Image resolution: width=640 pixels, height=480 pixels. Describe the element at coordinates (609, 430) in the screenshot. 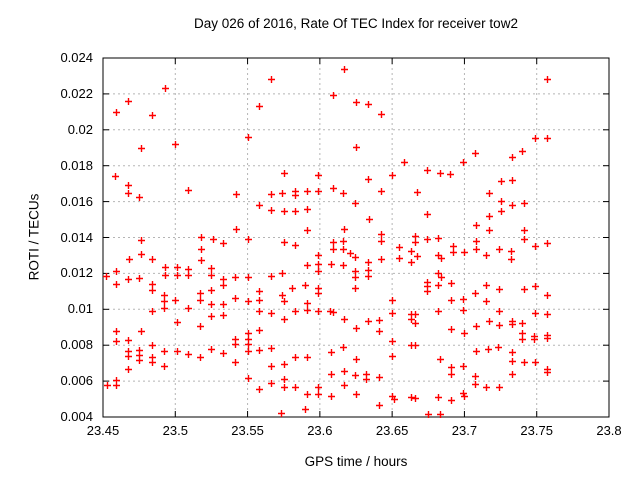

I see `x-tick-label: 23.8` at that location.